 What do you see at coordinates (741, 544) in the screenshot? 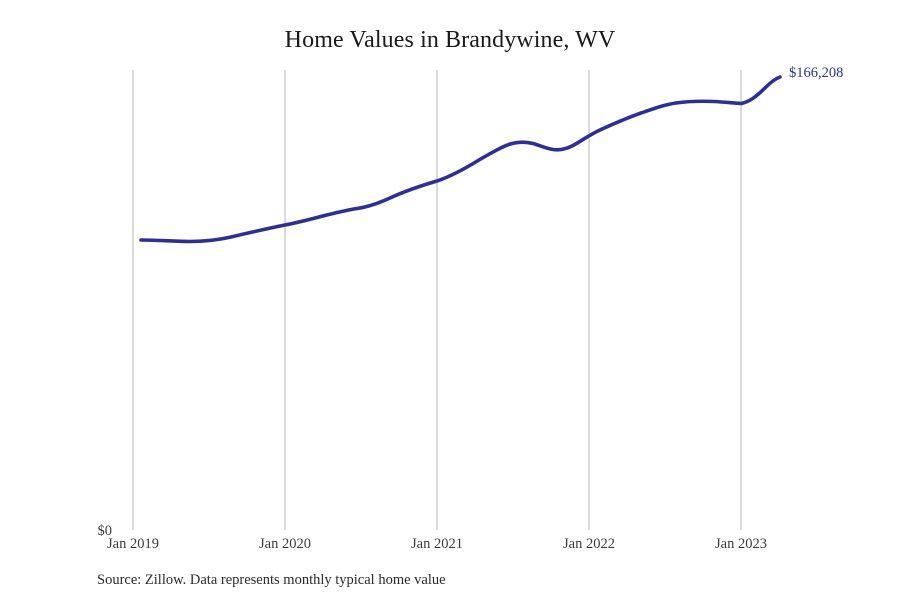
I see `x-tick-label-jan-2023: Jan 2023` at bounding box center [741, 544].